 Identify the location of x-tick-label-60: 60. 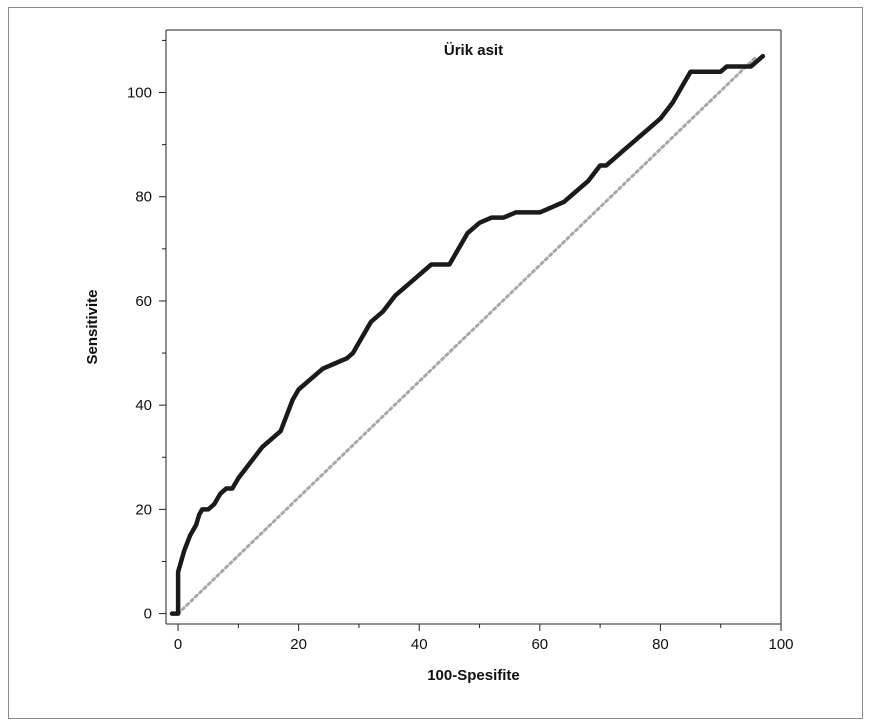
(539, 644).